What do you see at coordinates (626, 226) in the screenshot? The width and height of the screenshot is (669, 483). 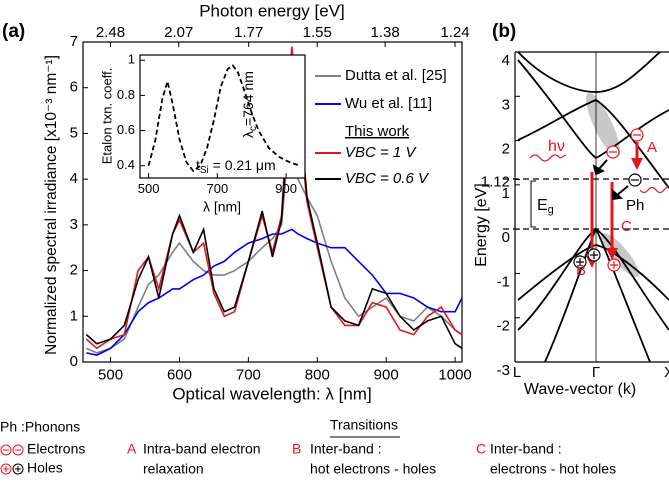 I see `annotation: C` at bounding box center [626, 226].